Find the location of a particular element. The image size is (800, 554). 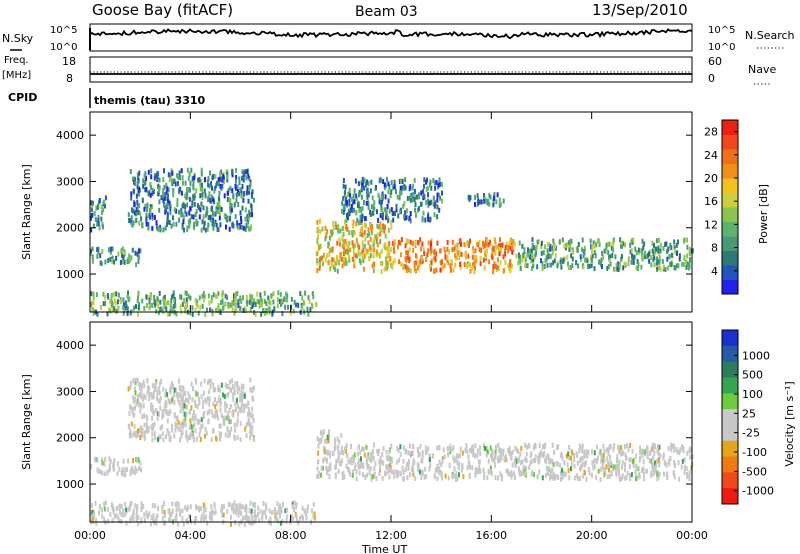

velocity-colorbar-tick-label: 500 is located at coordinates (752, 375).